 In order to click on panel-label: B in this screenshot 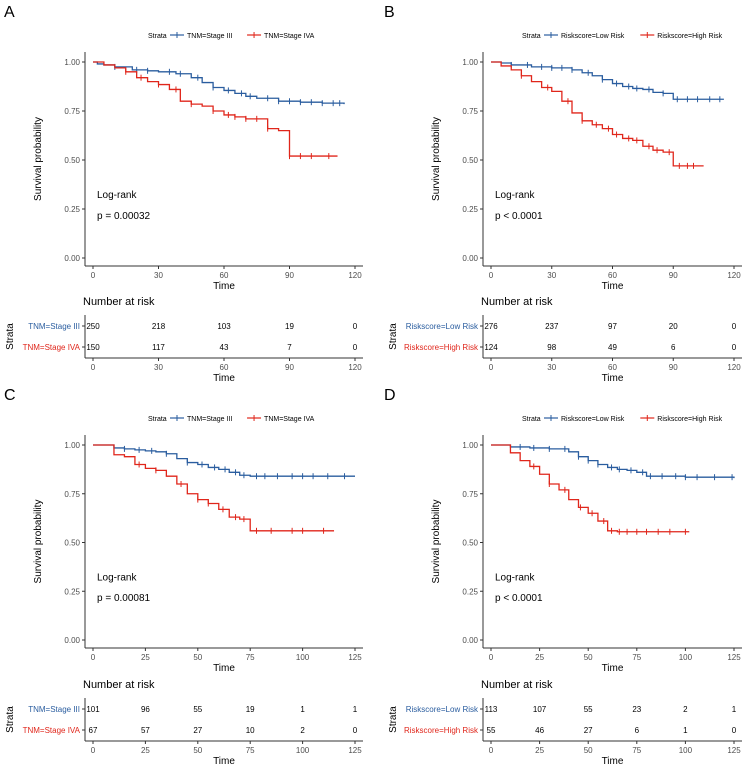, I will do `click(389, 12)`.